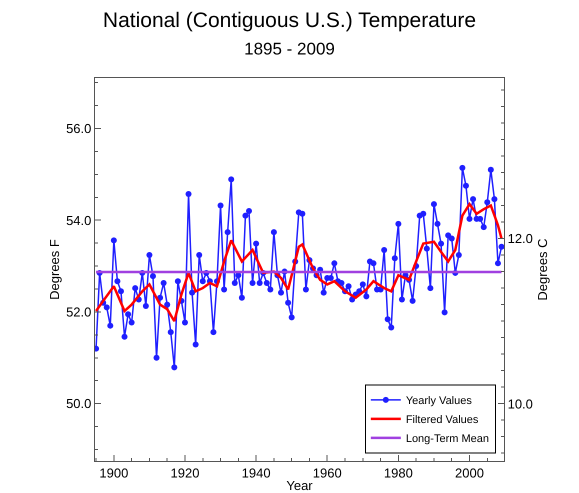  Describe the element at coordinates (300, 485) in the screenshot. I see `x-axis-title: Year` at that location.